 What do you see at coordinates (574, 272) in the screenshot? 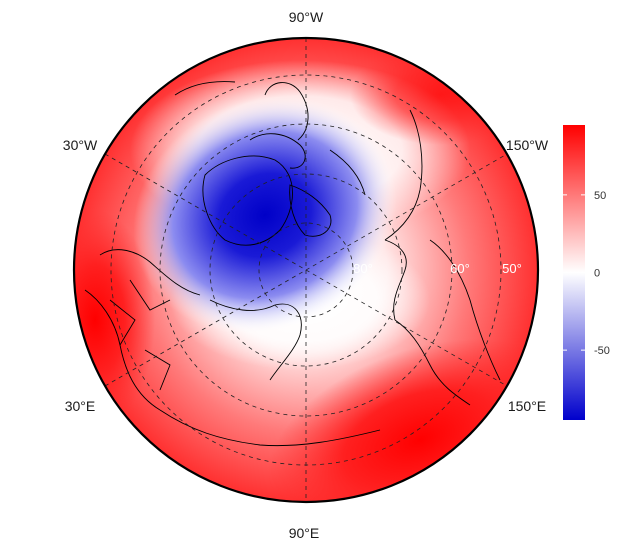
I see `colorbar-ramp` at bounding box center [574, 272].